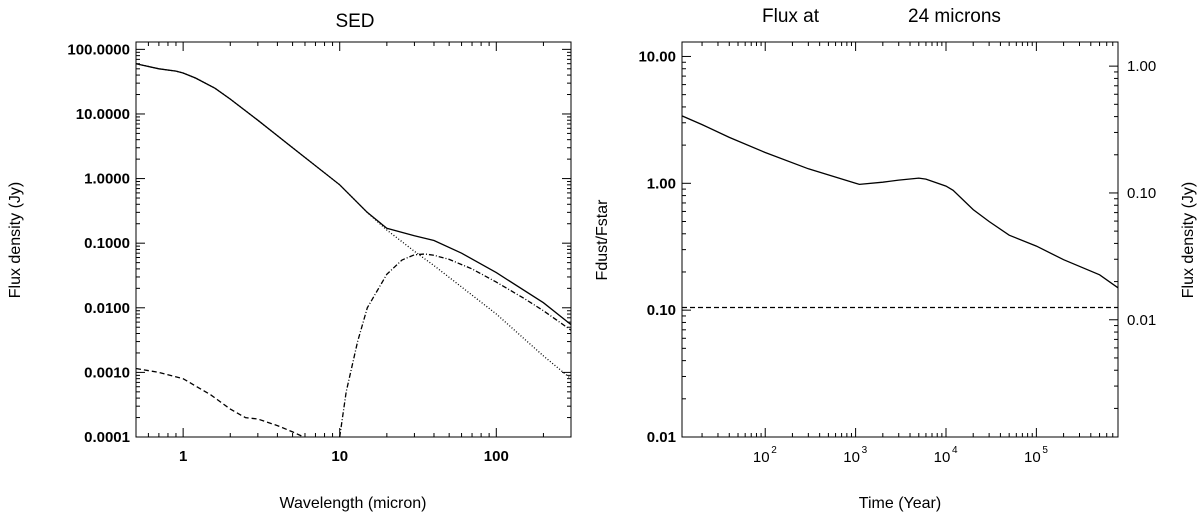 The width and height of the screenshot is (1200, 518). Describe the element at coordinates (183, 456) in the screenshot. I see `sed-x-tick-label: 1` at that location.